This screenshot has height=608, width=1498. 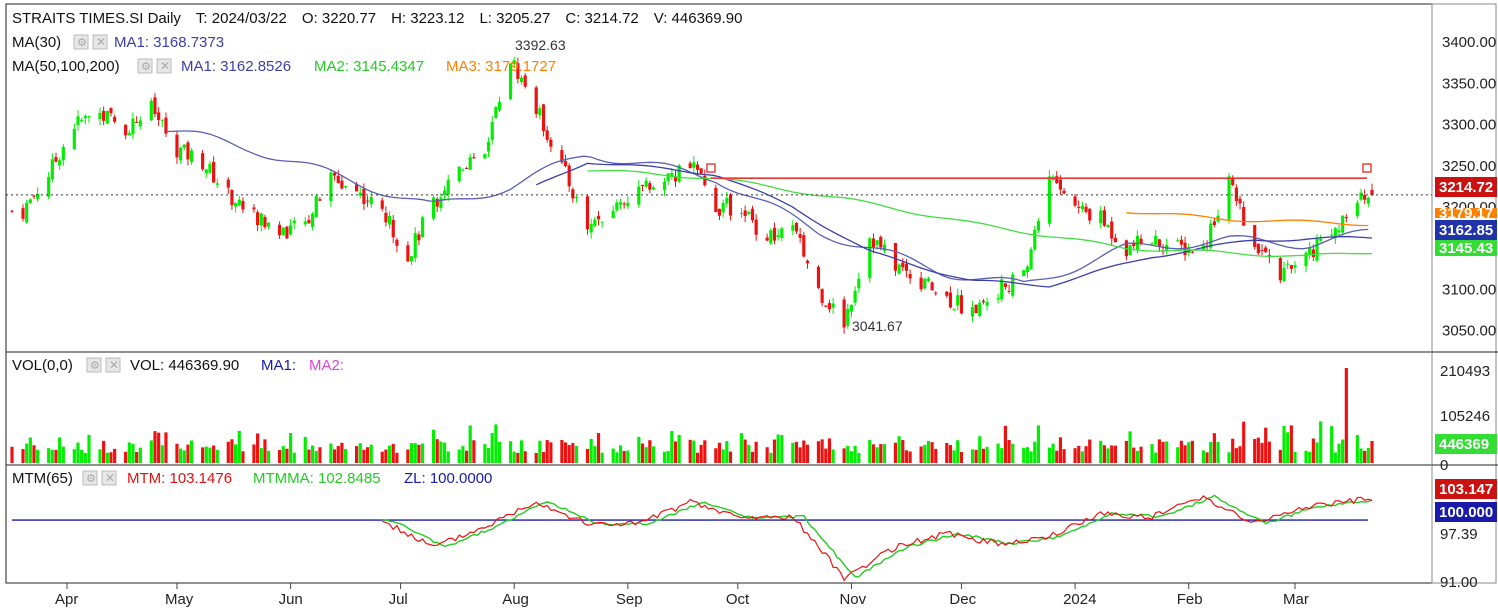 What do you see at coordinates (1466, 444) in the screenshot?
I see `vol-value-tag` at bounding box center [1466, 444].